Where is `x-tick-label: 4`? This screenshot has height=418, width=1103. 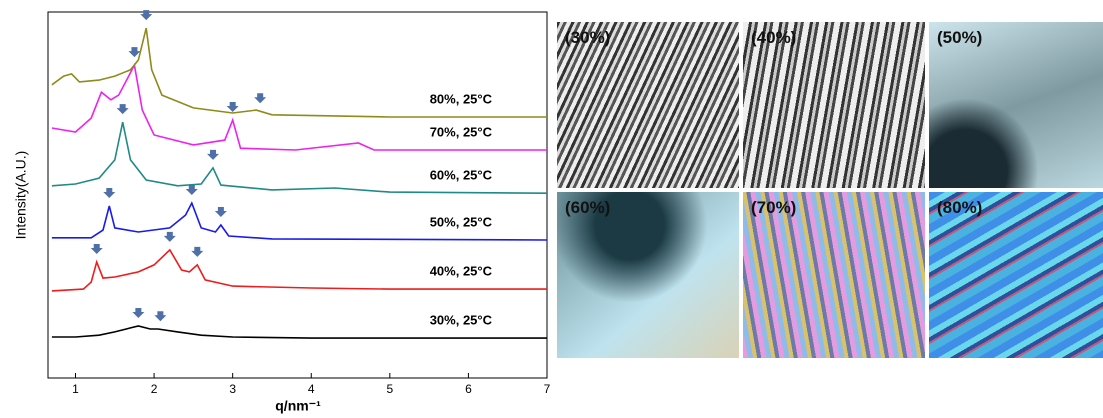
x-tick-label: 4 is located at coordinates (311, 389).